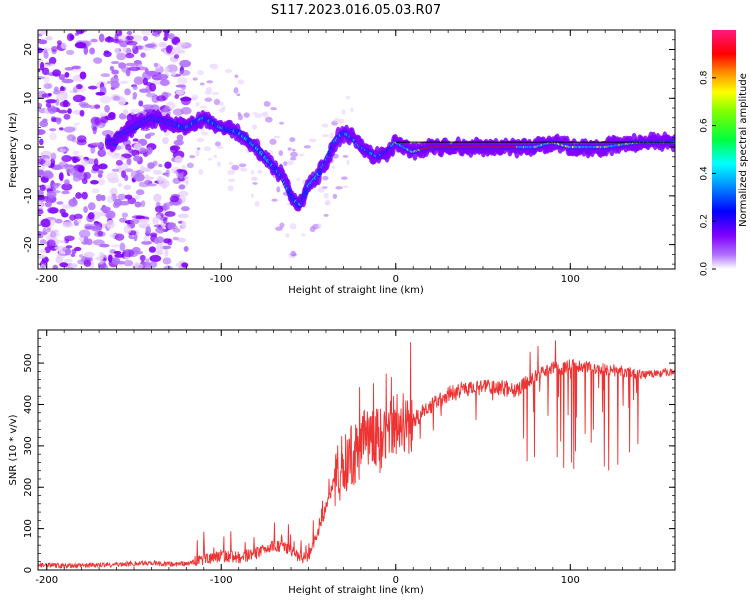 This screenshot has height=600, width=750. I want to click on colorbar-tick-label: 0.4, so click(705, 173).